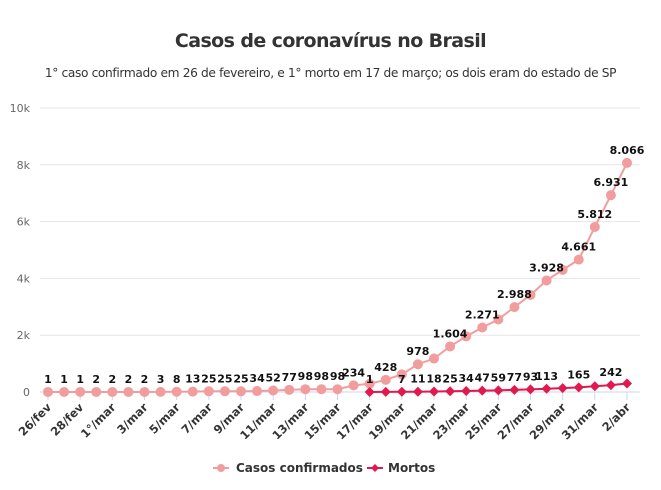  Describe the element at coordinates (417, 379) in the screenshot. I see `data-label: 11` at that location.